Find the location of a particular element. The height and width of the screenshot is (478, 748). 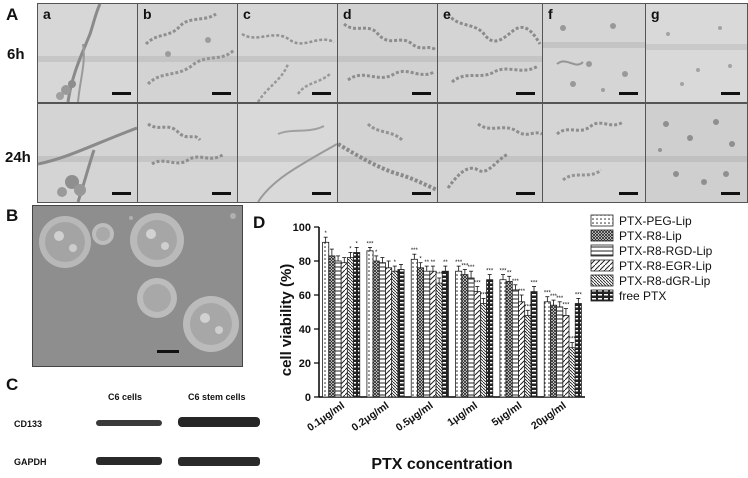

legend-label: PTX-R8-RGD-Lip is located at coordinates (666, 251).